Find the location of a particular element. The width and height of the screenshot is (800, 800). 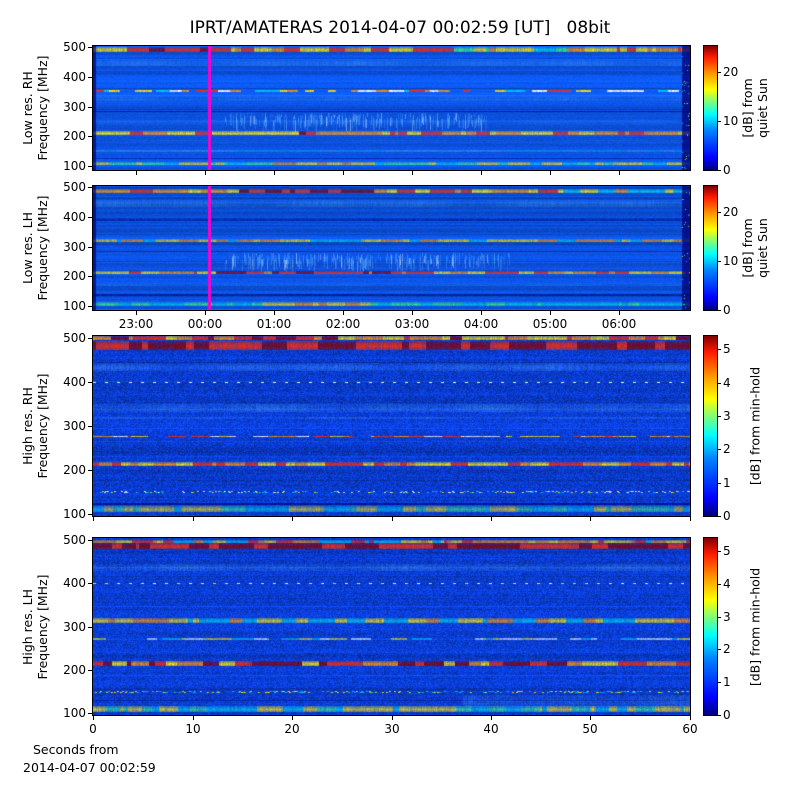

colorbar-label-line: [dB] from is located at coordinates (747, 108).